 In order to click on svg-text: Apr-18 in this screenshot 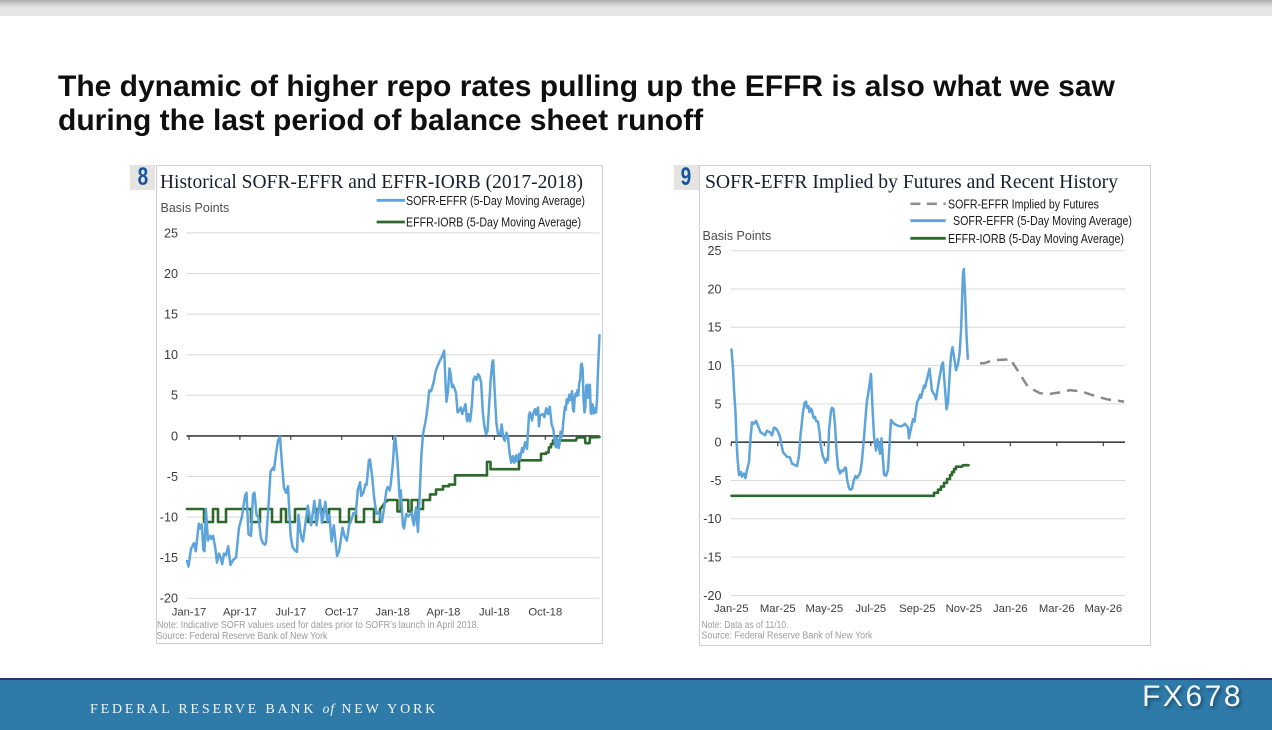, I will do `click(444, 612)`.